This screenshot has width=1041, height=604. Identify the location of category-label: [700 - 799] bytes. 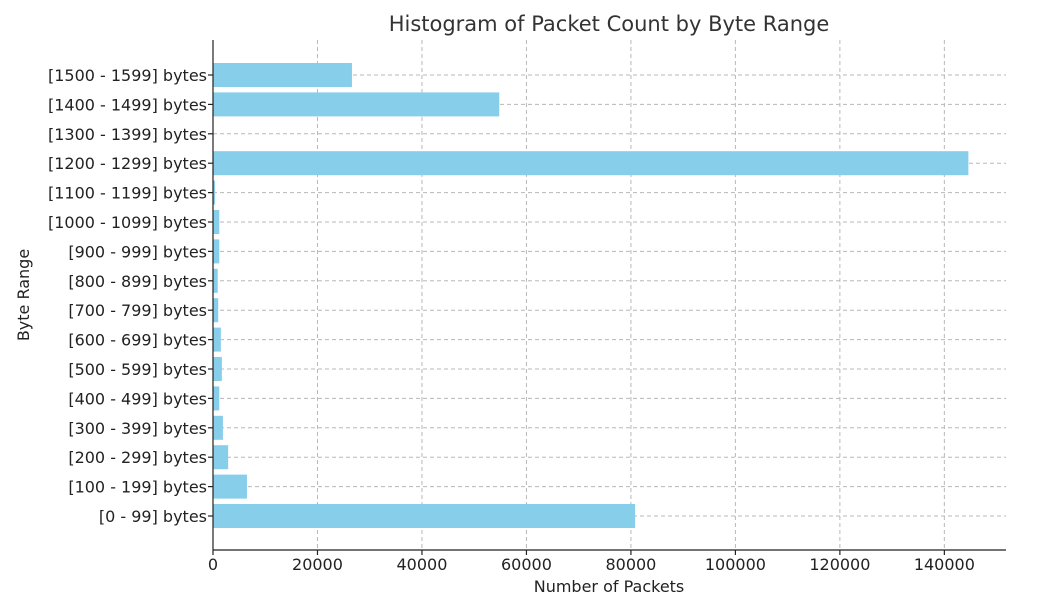
(137, 310).